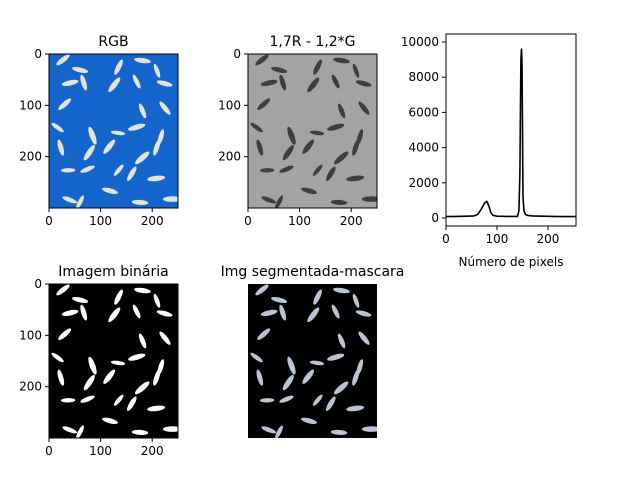 The width and height of the screenshot is (640, 480). I want to click on y-tick-label: 200, so click(30, 387).